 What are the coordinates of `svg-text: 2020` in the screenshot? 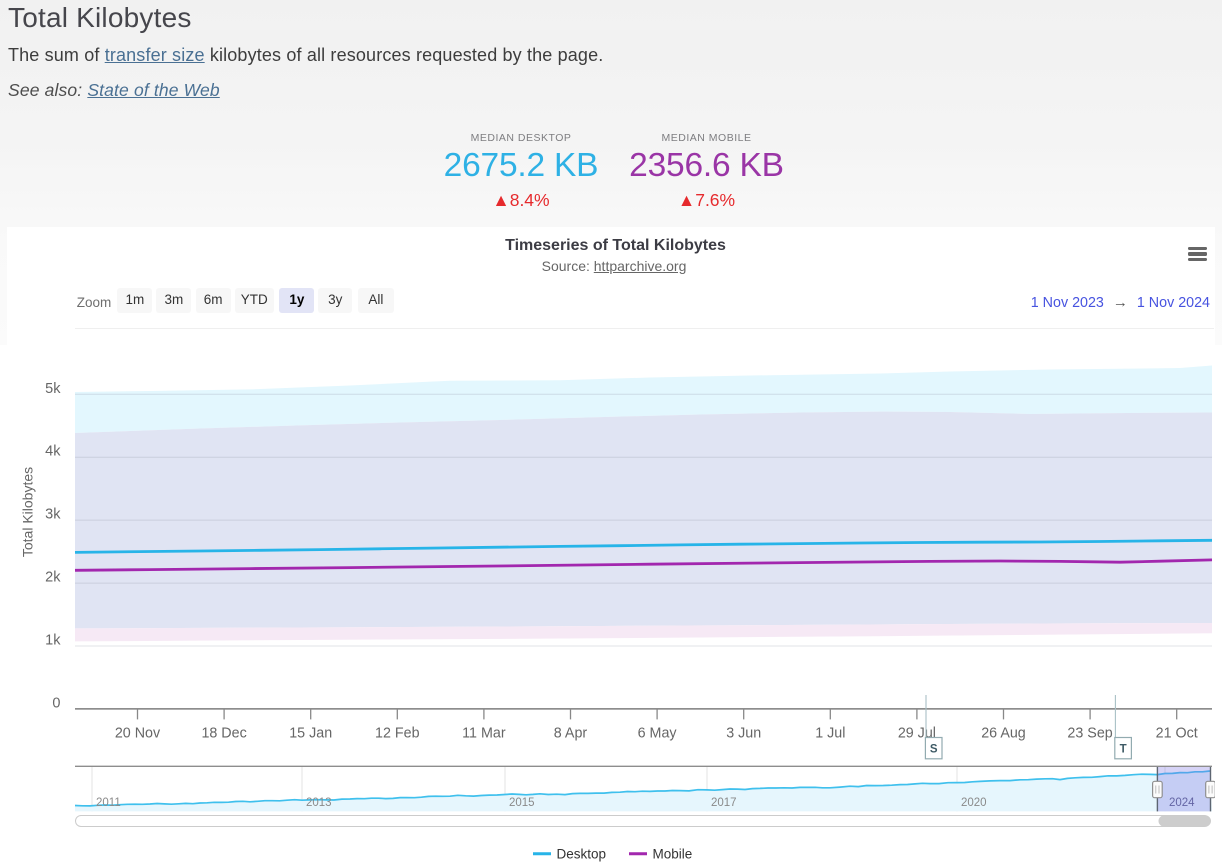 It's located at (974, 803).